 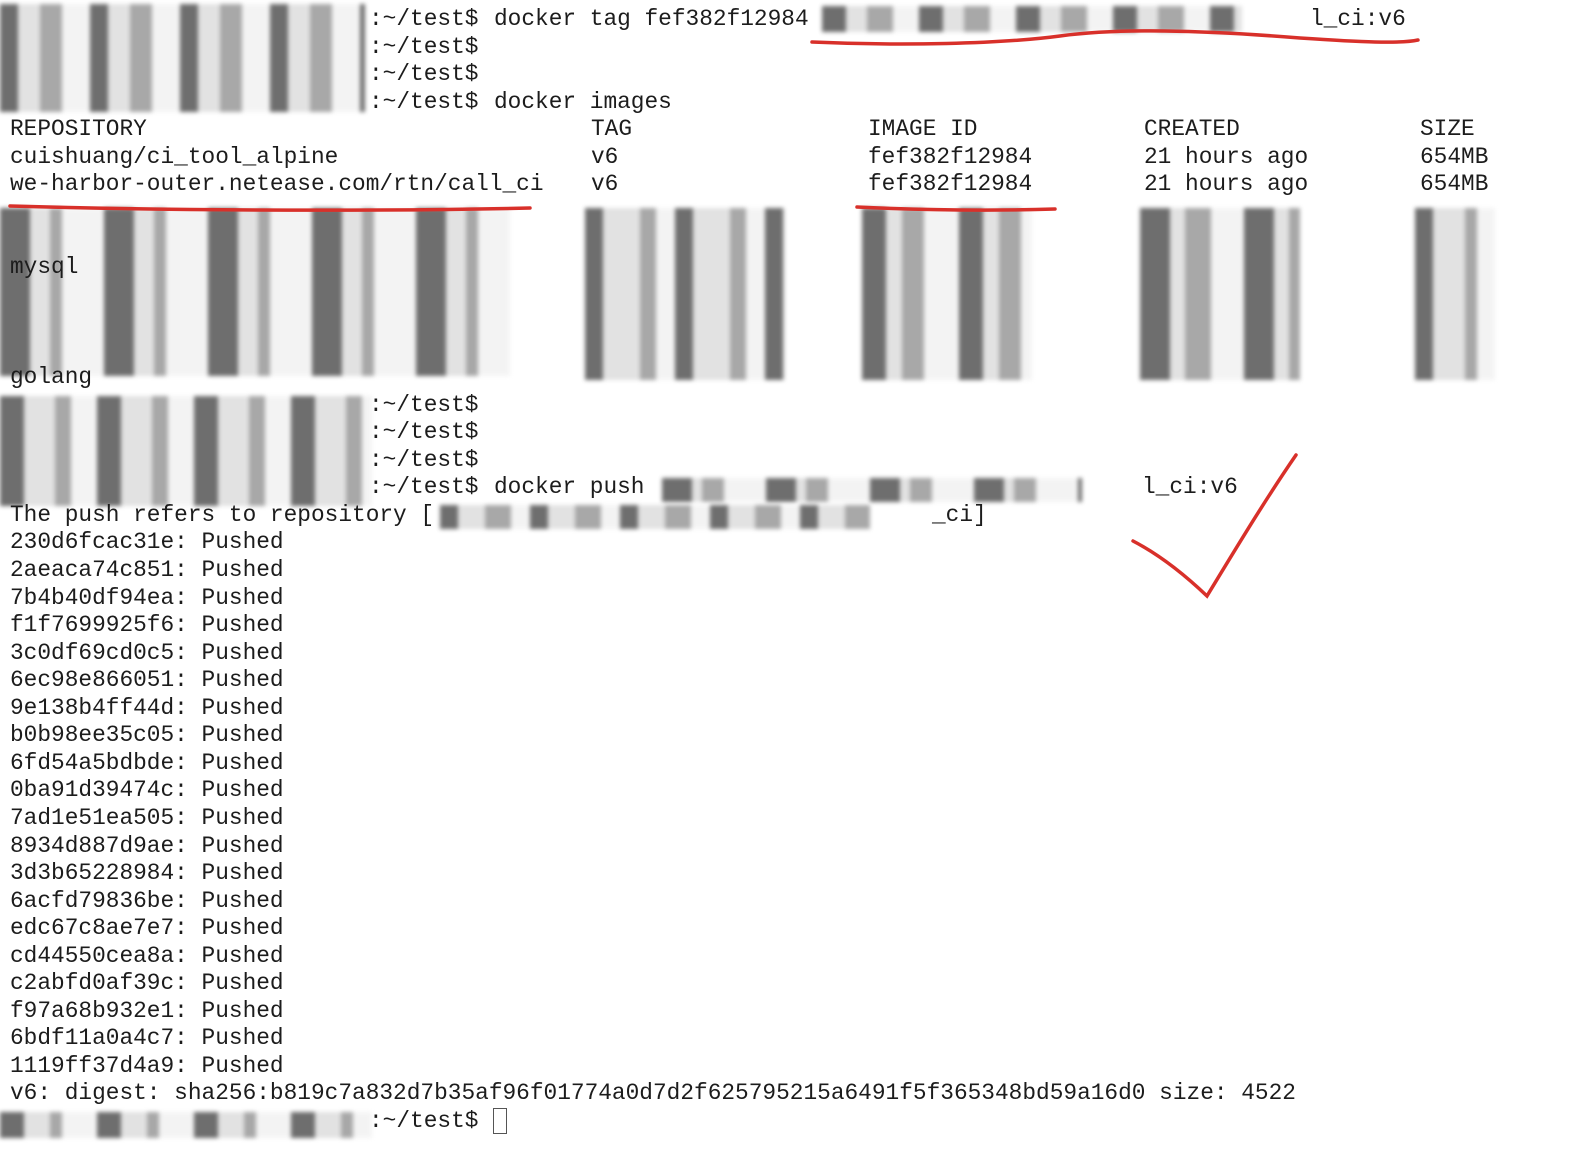 What do you see at coordinates (500, 1121) in the screenshot?
I see `cursor` at bounding box center [500, 1121].